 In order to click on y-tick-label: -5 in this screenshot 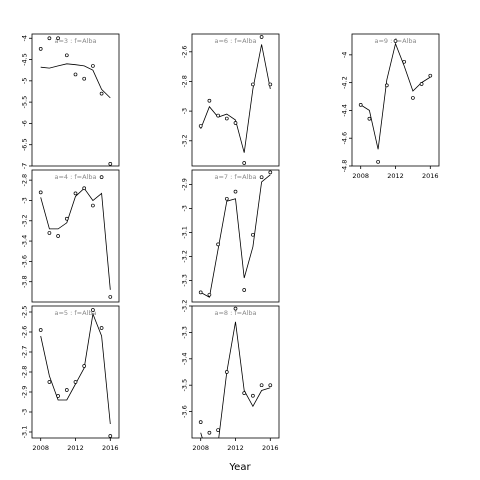, I will do `click(24, 81)`.